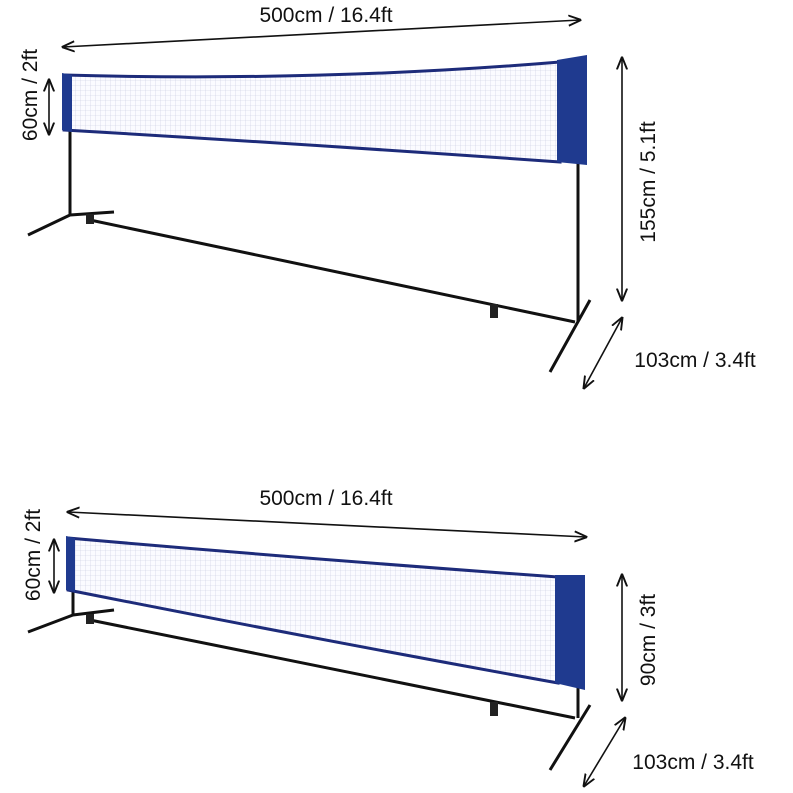 The height and width of the screenshot is (793, 793). I want to click on total-height-label: 90cm / 3ft, so click(648, 640).